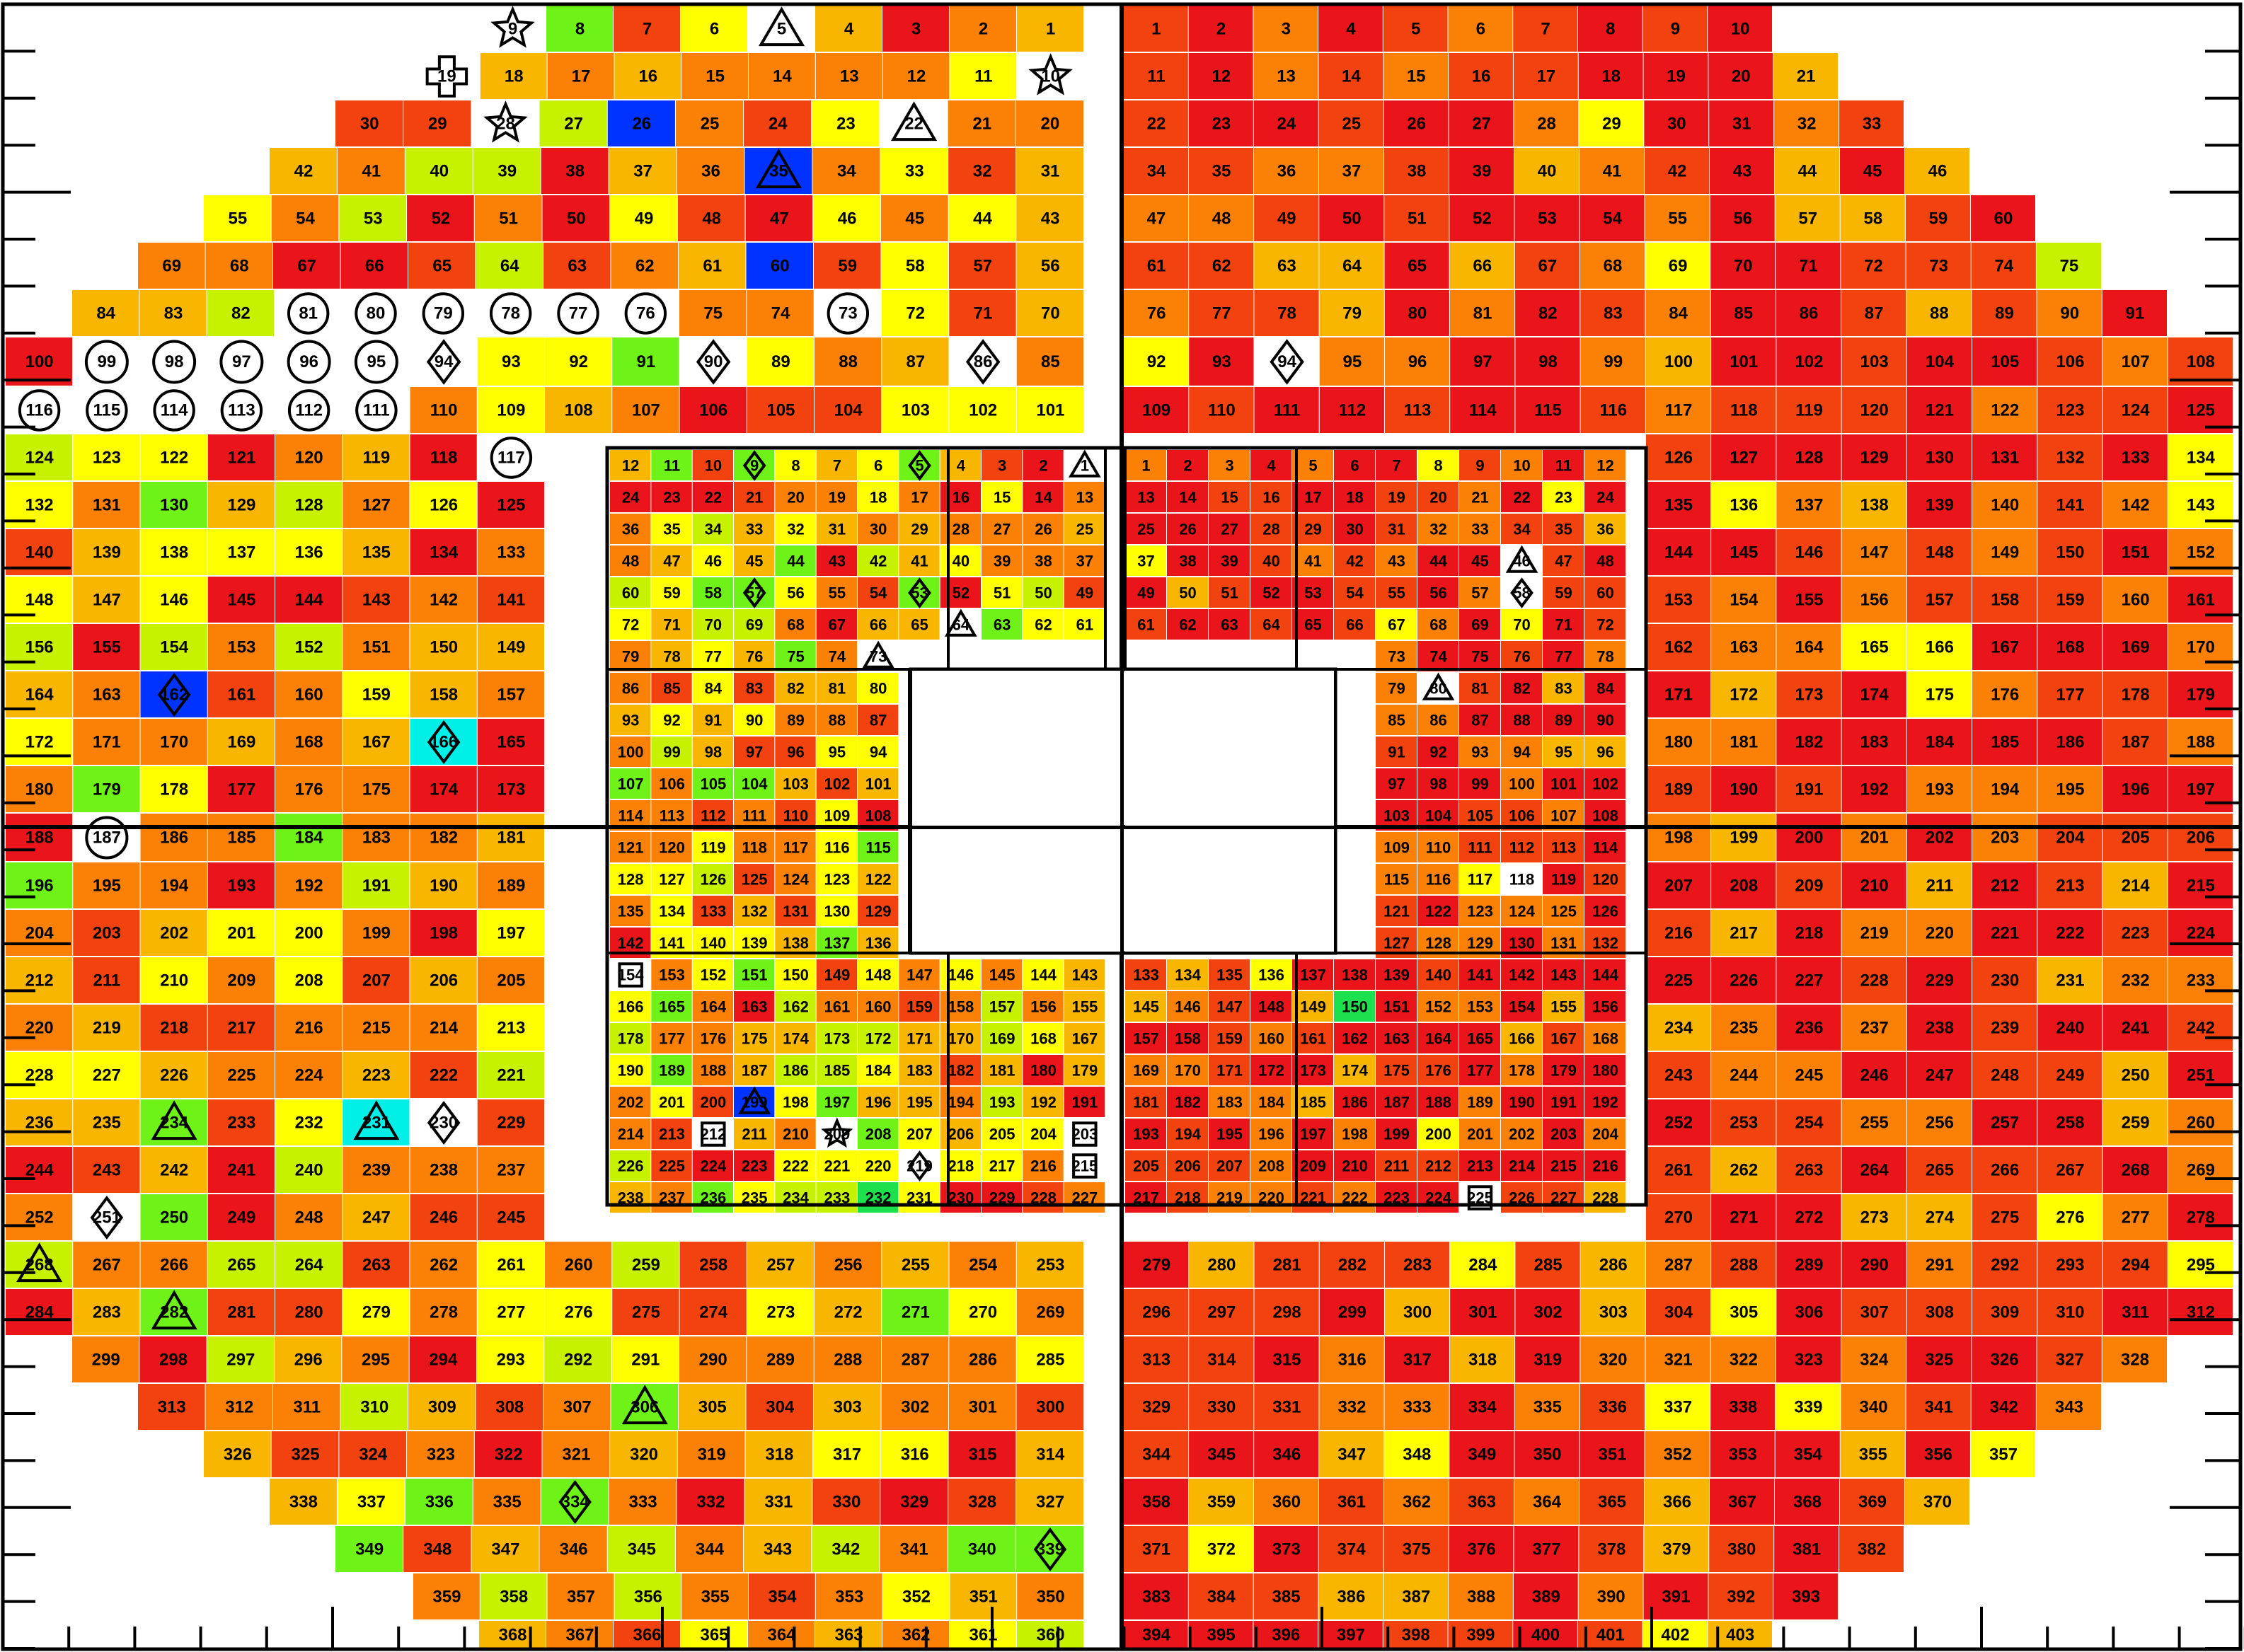 The image size is (2244, 1652). I want to click on cell-label: 313, so click(1156, 1360).